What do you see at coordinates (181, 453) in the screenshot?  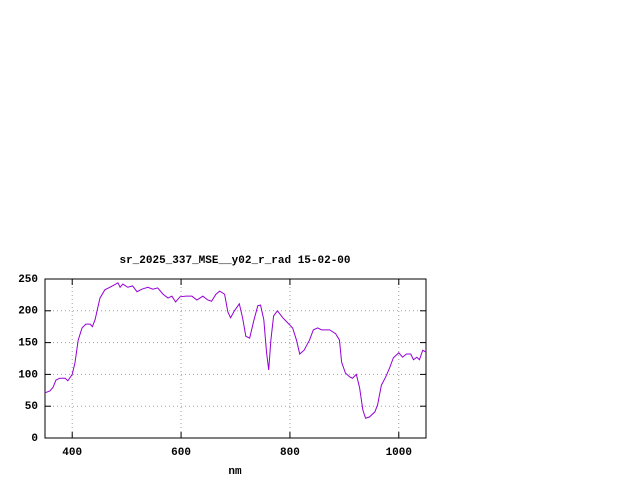 I see `x-tick-label: 600` at bounding box center [181, 453].